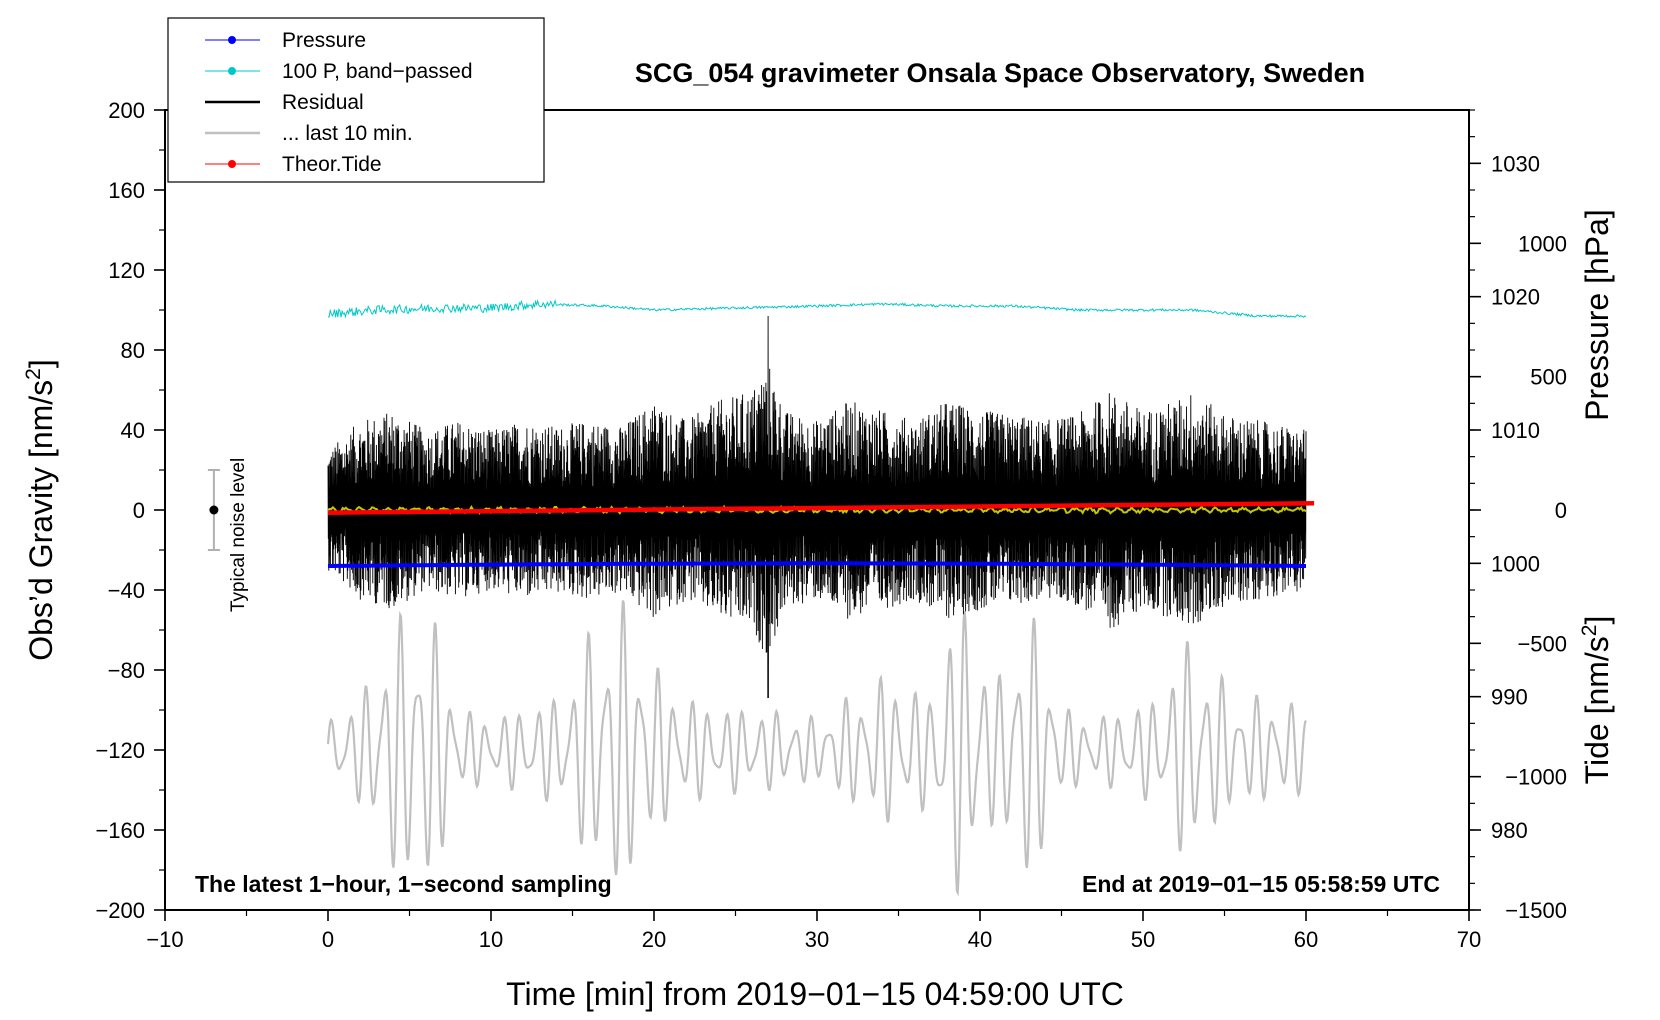 The height and width of the screenshot is (1020, 1660). I want to click on tide-tick-label: −1000, so click(1536, 777).